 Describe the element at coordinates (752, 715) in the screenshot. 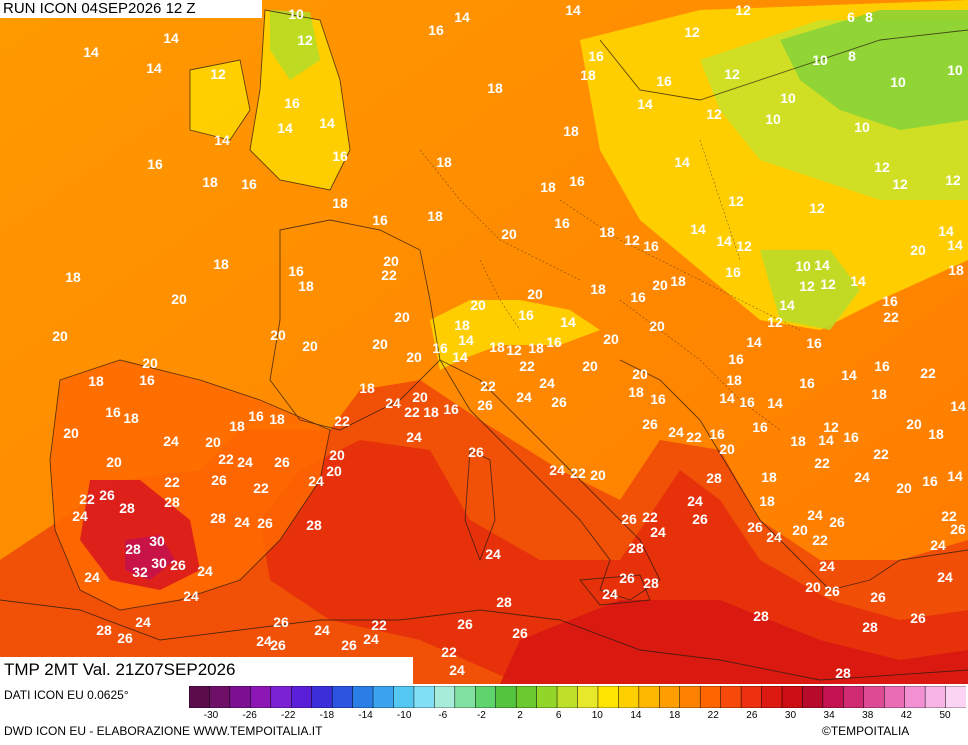

I see `color-scale-tick-label: 26` at that location.